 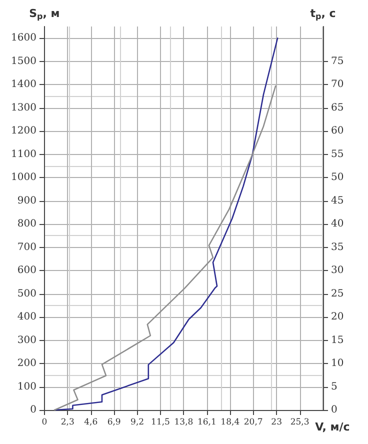 What do you see at coordinates (26, 317) in the screenshot?
I see `y-tick-label: 400` at bounding box center [26, 317].